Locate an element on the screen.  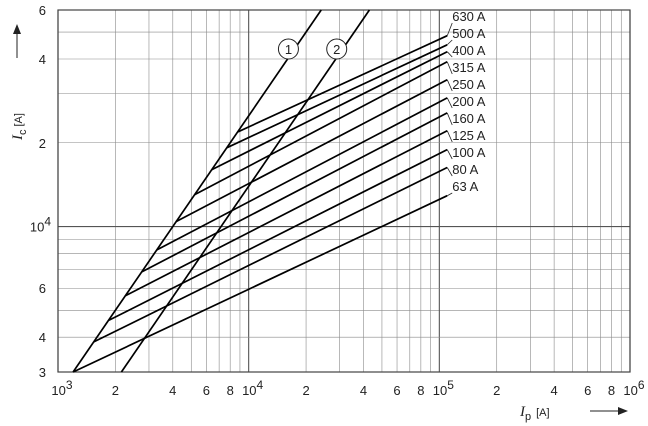
series-label: 630 A is located at coordinates (469, 16).